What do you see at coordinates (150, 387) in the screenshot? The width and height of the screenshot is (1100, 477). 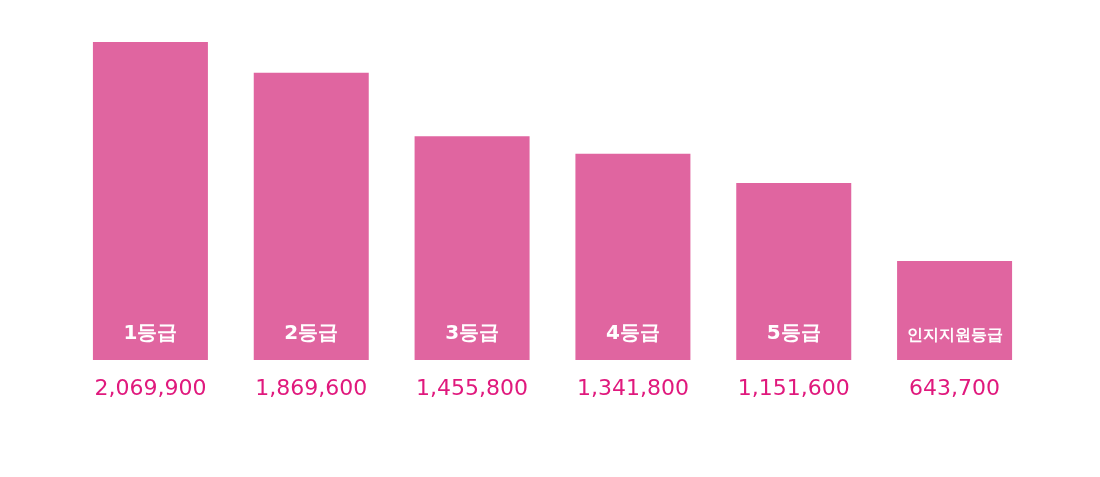 I see `data-label: 2,069,900` at bounding box center [150, 387].